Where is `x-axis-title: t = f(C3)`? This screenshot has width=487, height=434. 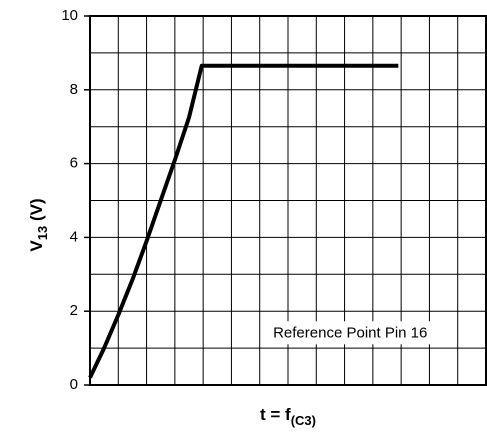
x-axis-title: t = f(C3) is located at coordinates (288, 416).